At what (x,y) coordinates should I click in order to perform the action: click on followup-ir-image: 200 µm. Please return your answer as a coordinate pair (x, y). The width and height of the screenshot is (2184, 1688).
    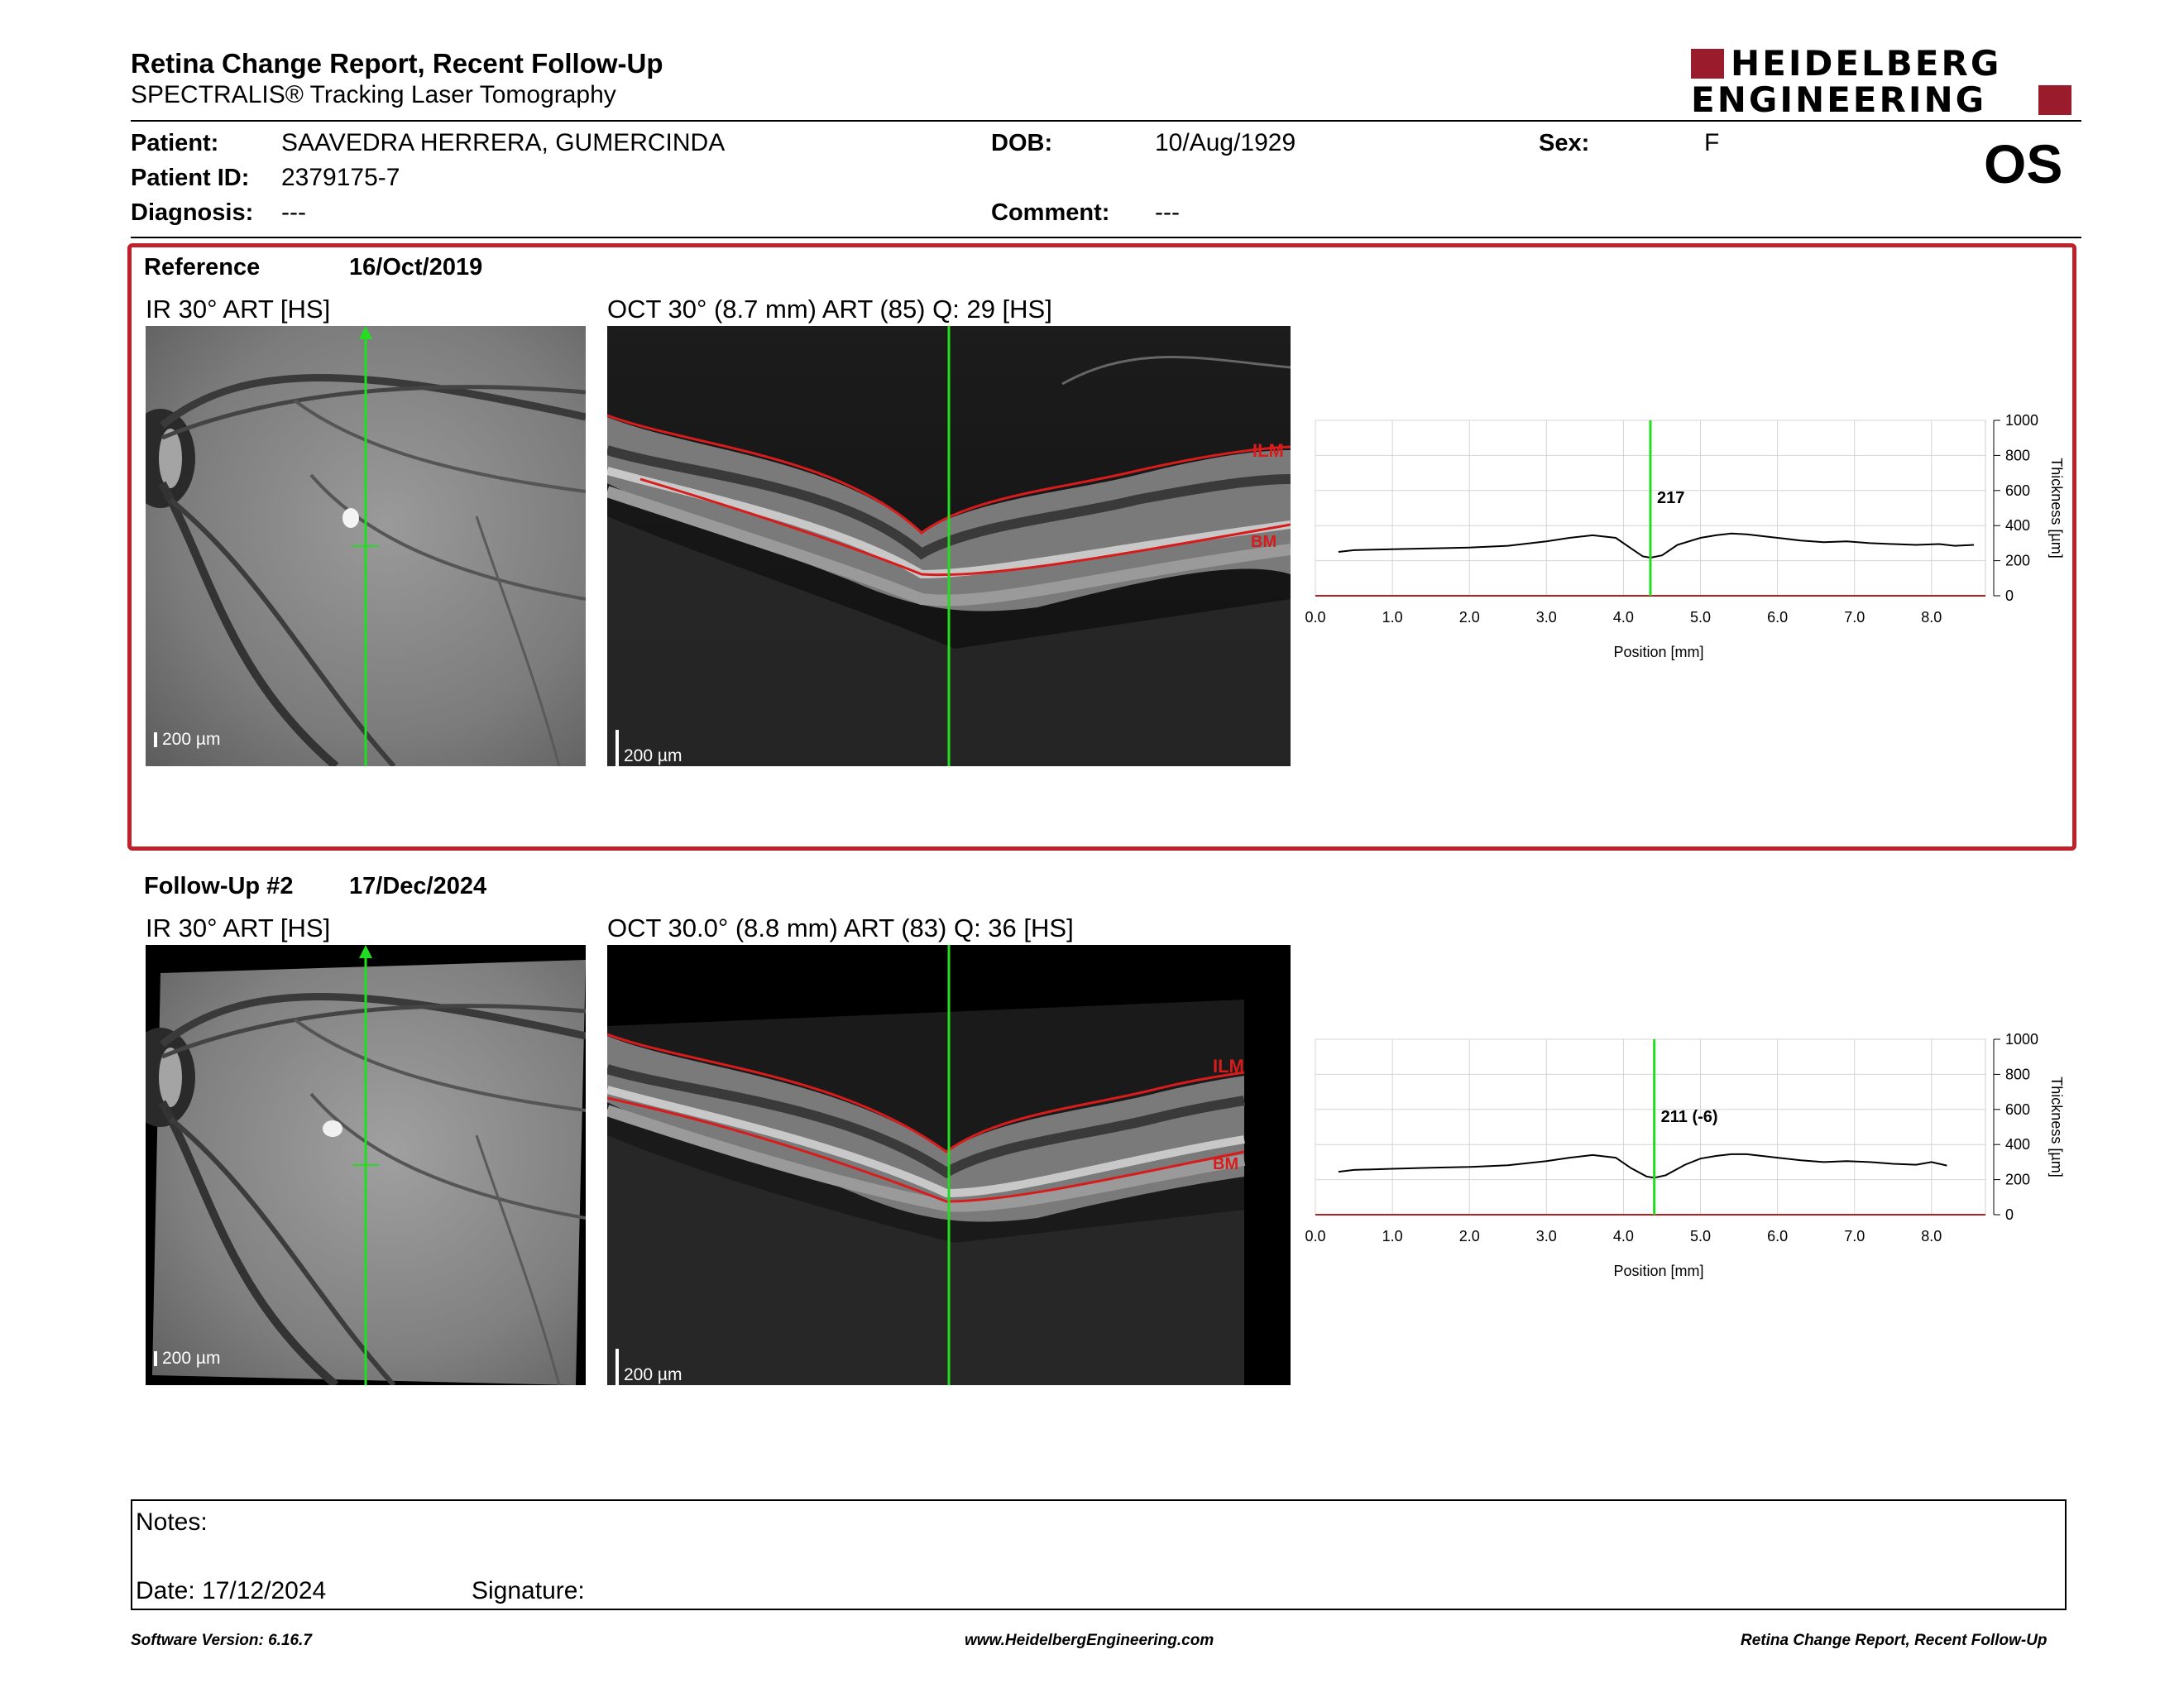
    Looking at the image, I should click on (366, 1165).